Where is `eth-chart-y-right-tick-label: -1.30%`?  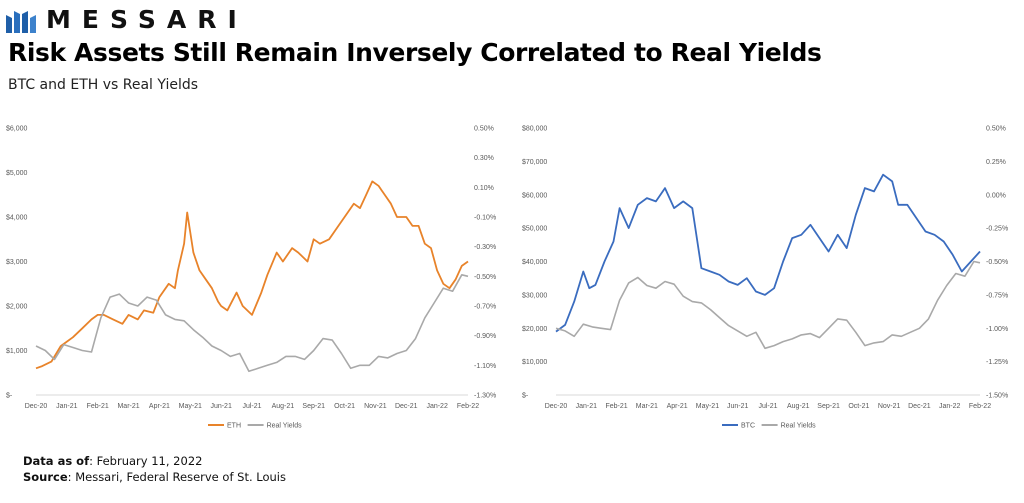
eth-chart-y-right-tick-label: -1.30% is located at coordinates (485, 396).